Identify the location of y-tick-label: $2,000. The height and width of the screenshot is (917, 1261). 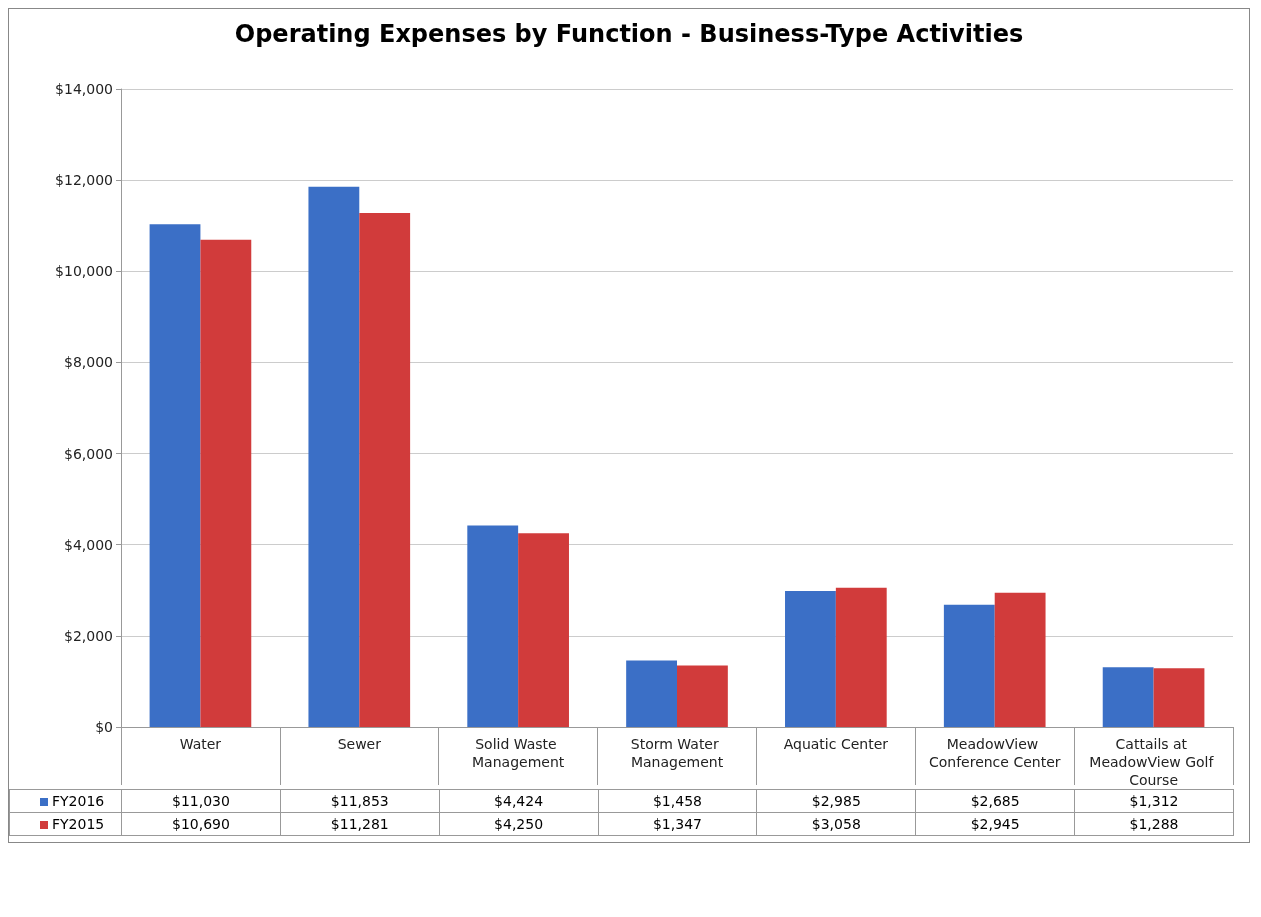
(88, 635).